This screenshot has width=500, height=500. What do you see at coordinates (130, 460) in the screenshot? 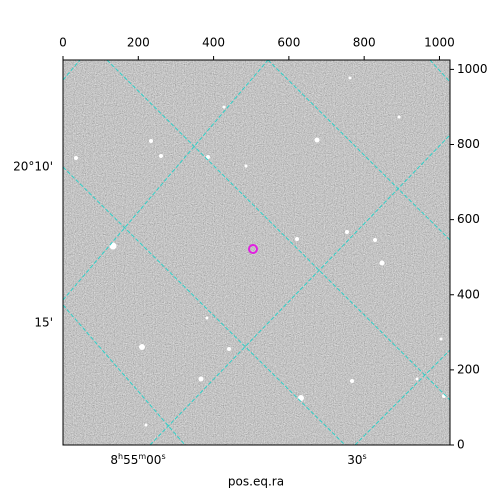
I see `ra-tick-part: 55` at bounding box center [130, 460].